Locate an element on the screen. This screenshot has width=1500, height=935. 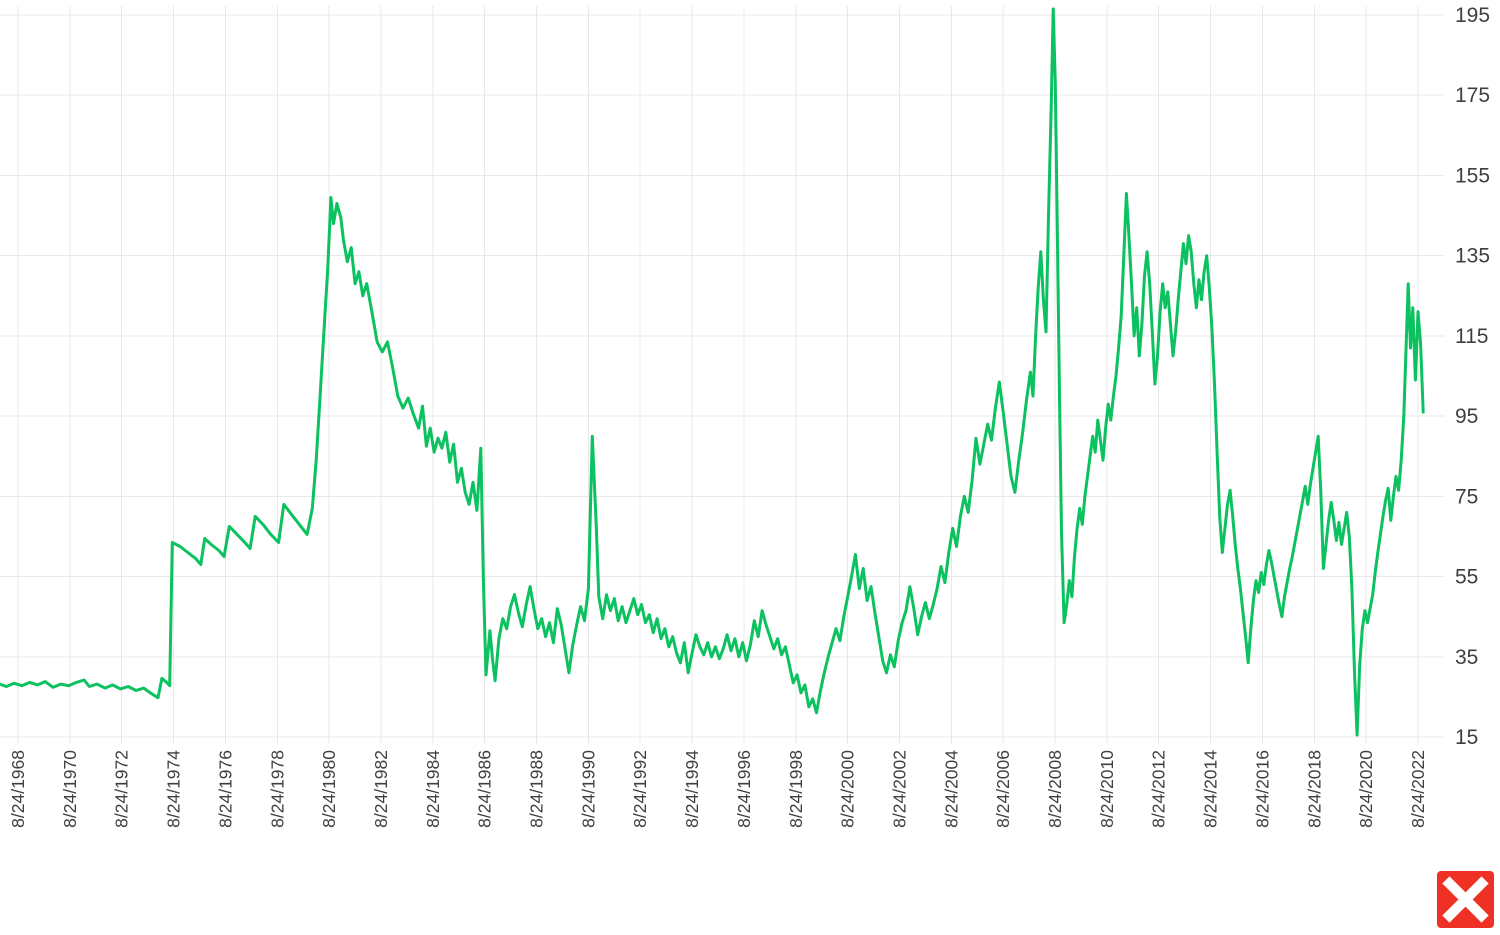
y-axis-tick-label: 55 is located at coordinates (1466, 577).